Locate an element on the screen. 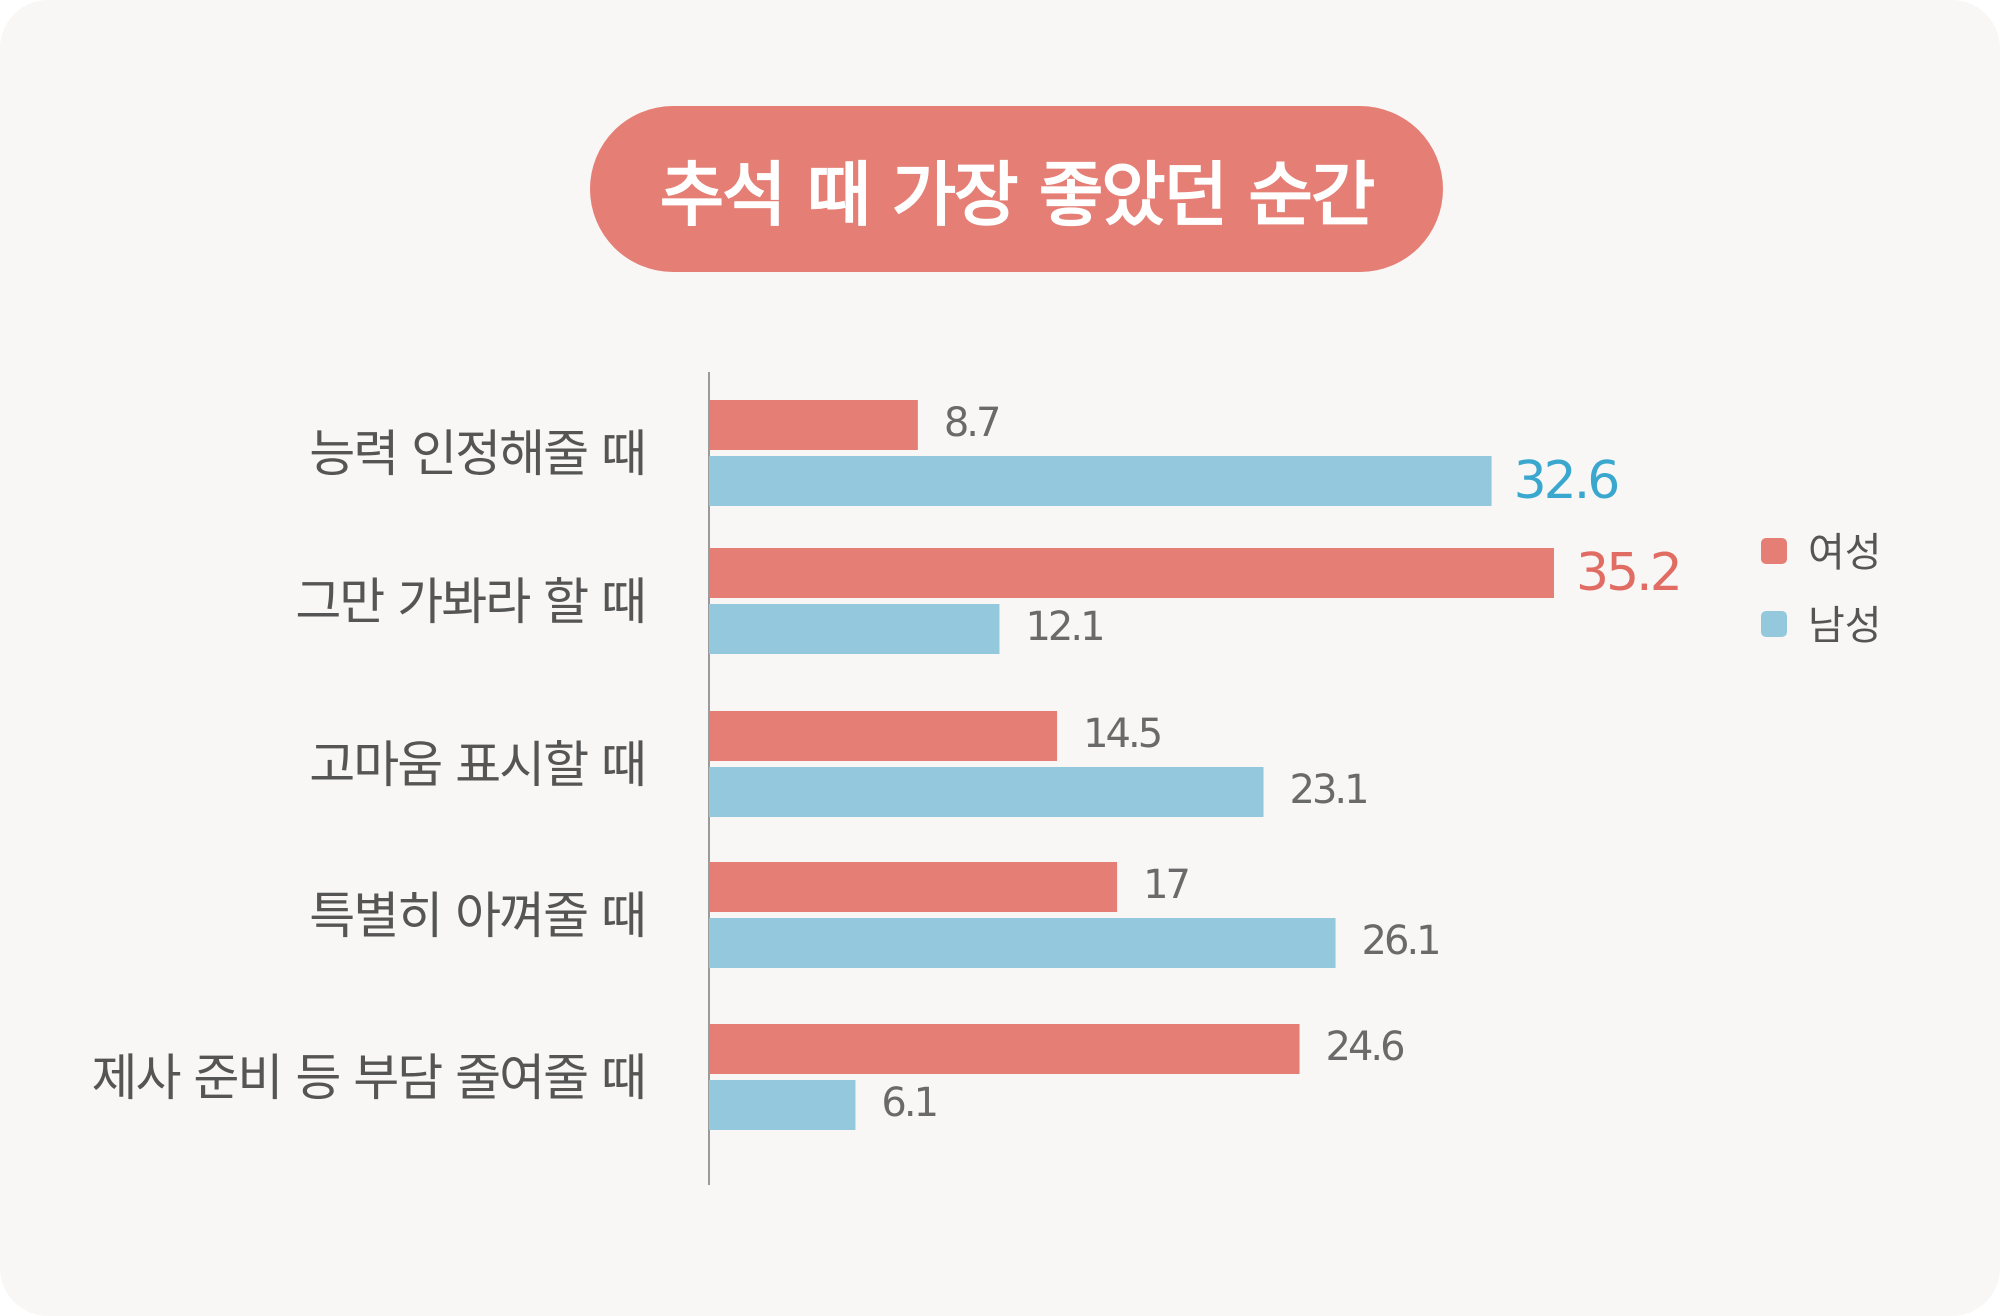 The image size is (2000, 1316). data-label: 23.1 is located at coordinates (1328, 790).